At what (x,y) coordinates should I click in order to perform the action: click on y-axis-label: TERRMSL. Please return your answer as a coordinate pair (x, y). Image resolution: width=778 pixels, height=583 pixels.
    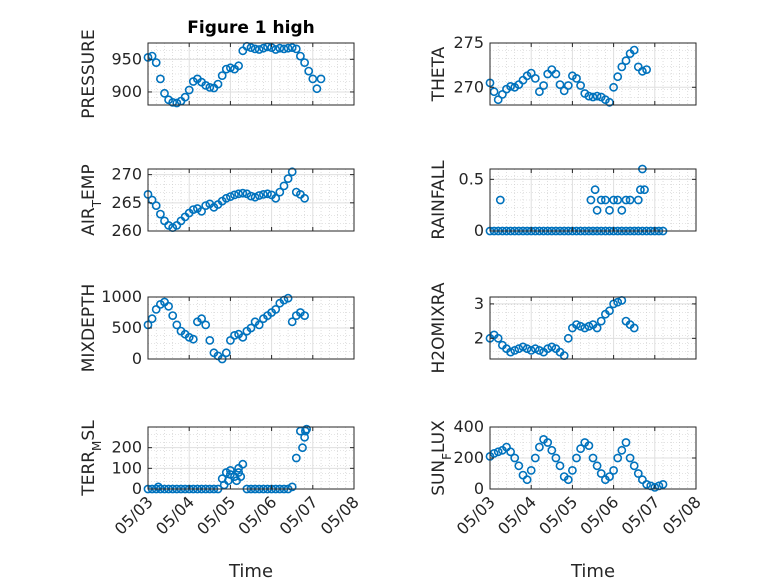
    Looking at the image, I should click on (91, 458).